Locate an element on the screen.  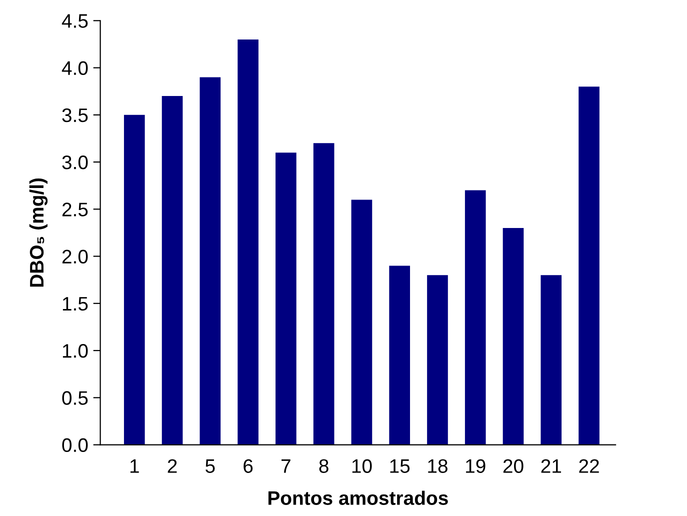
y-tick-label: 2.0 is located at coordinates (75, 257).